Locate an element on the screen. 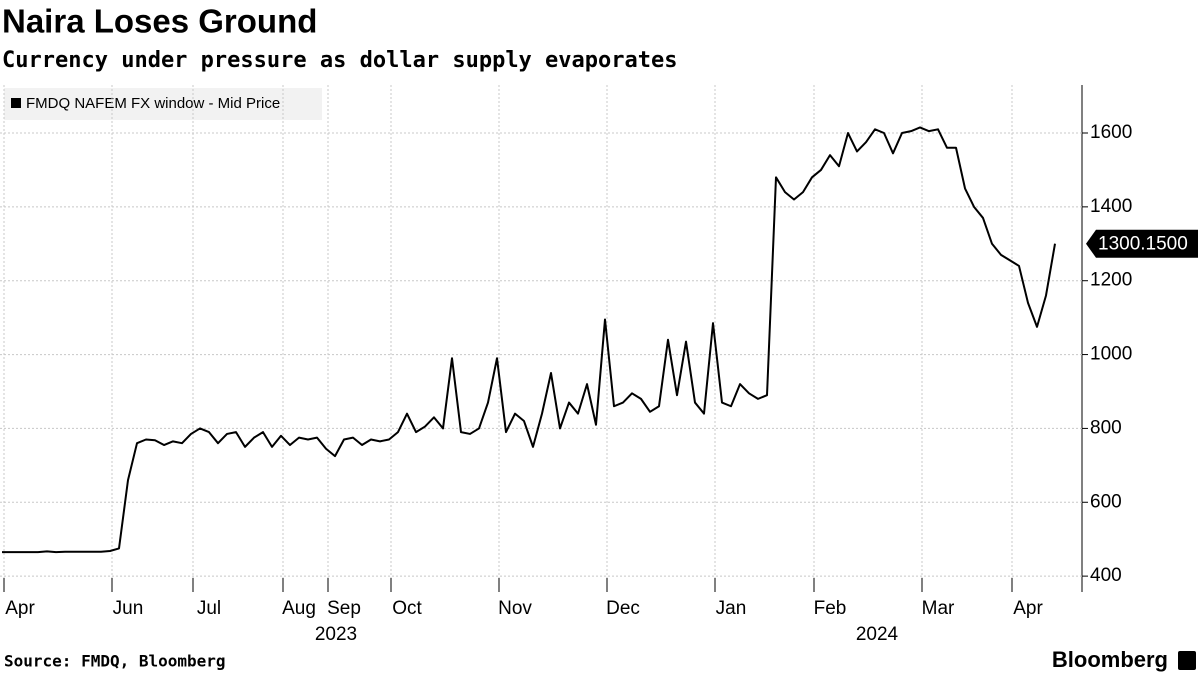 Image resolution: width=1200 pixels, height=675 pixels. value-label: 1300.1500 is located at coordinates (1143, 244).